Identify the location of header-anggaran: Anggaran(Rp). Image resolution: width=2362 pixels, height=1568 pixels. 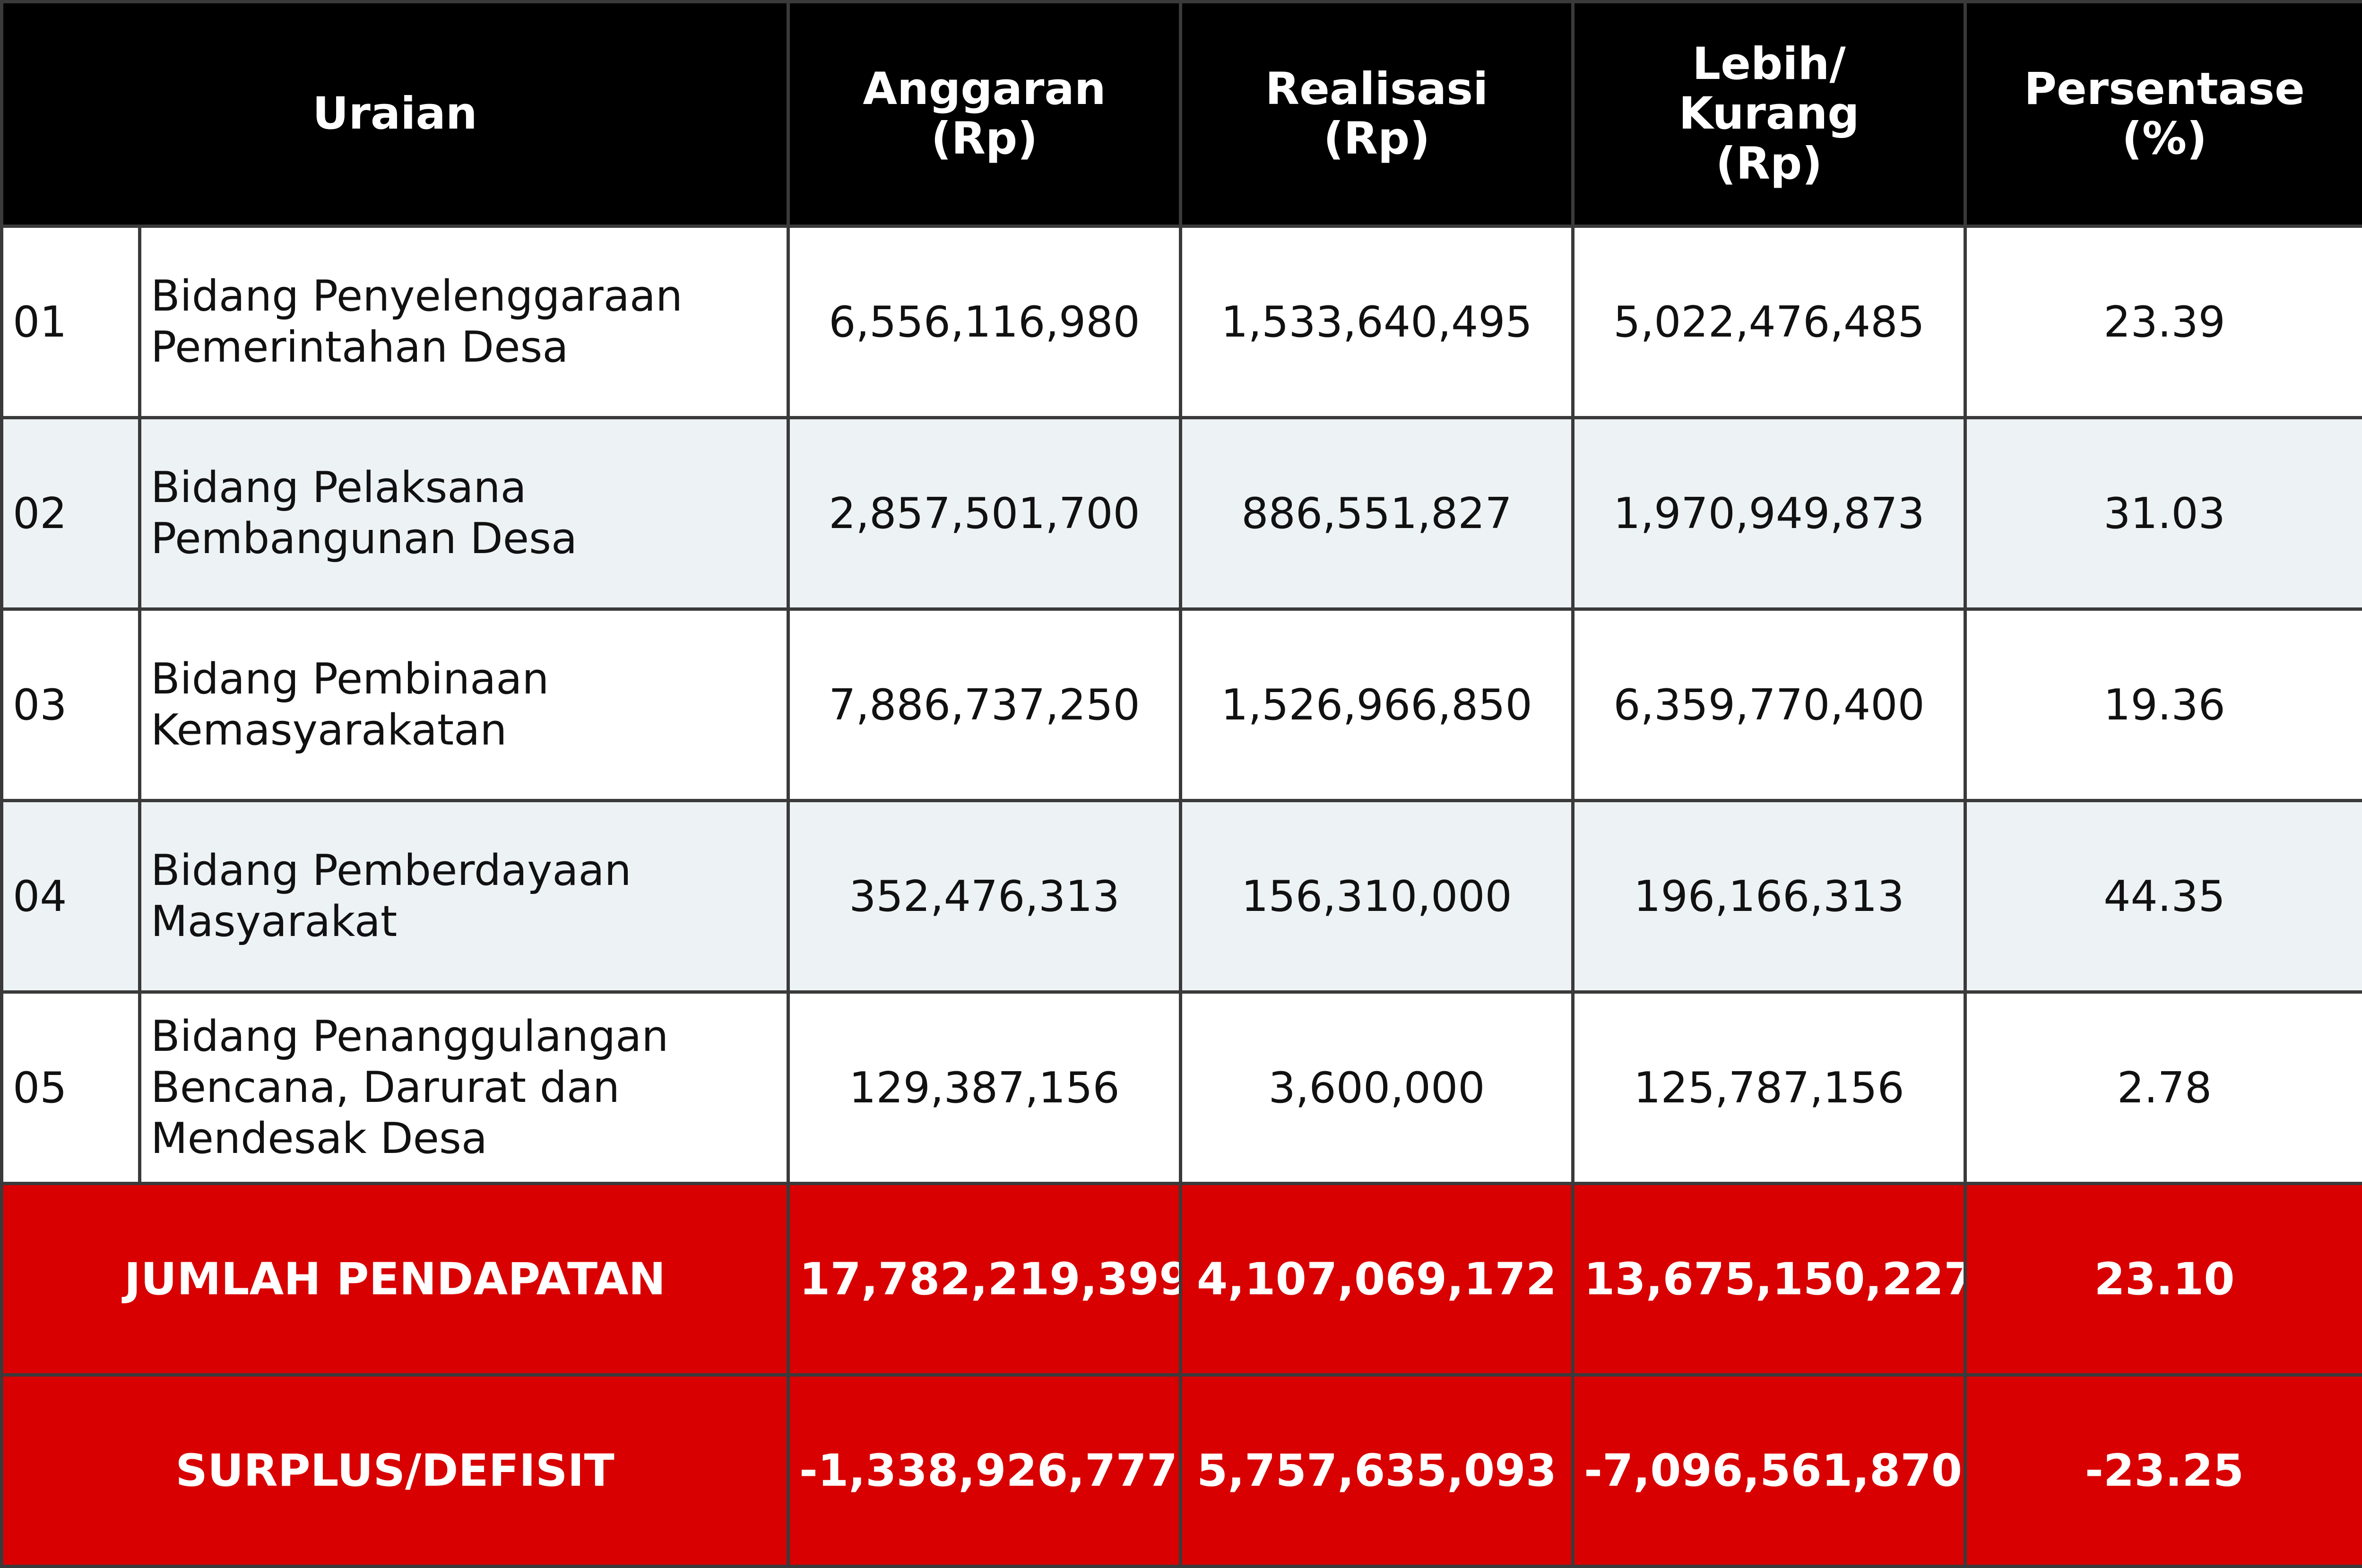
(984, 114).